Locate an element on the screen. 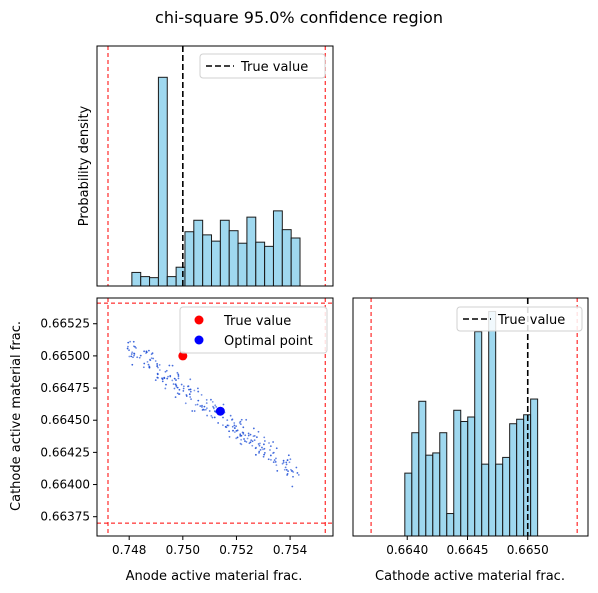 The width and height of the screenshot is (598, 593). scatter-ytick-label: 0.66450 is located at coordinates (65, 420).